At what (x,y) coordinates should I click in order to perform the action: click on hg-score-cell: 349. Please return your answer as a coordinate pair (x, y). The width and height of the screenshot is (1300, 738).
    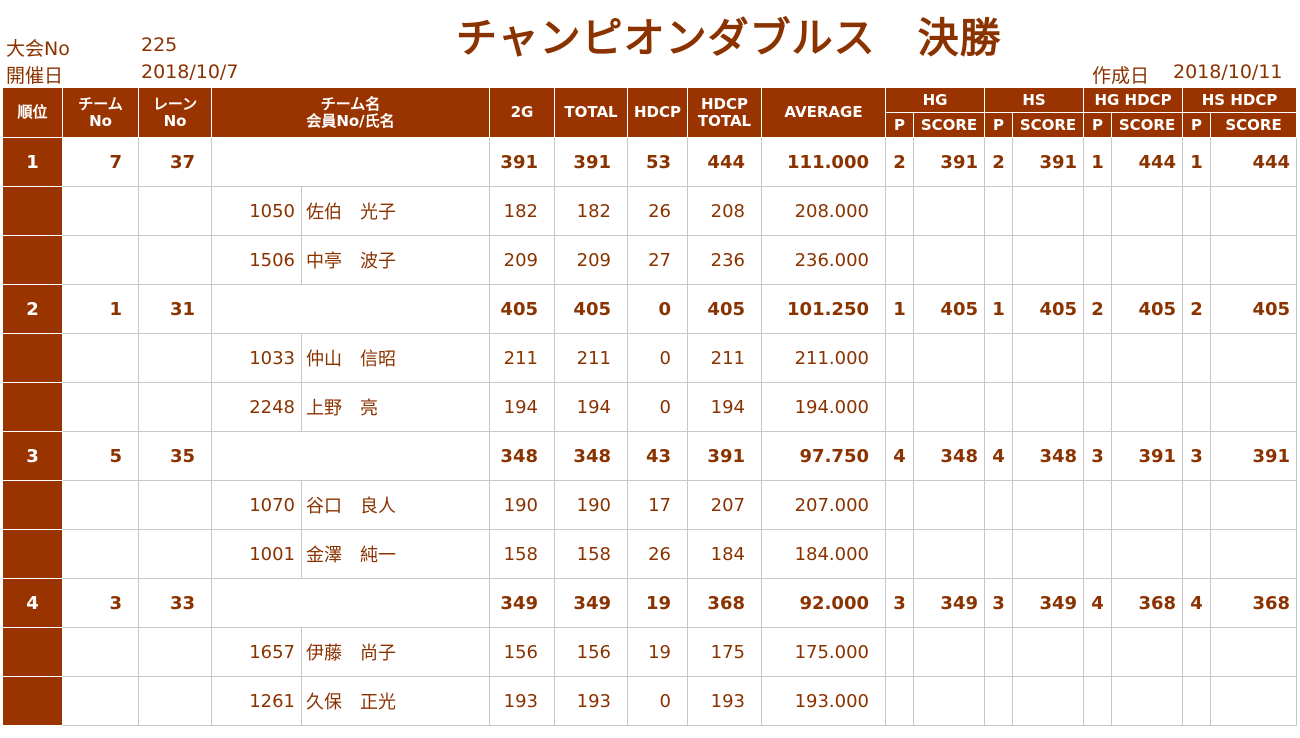
    Looking at the image, I should click on (949, 603).